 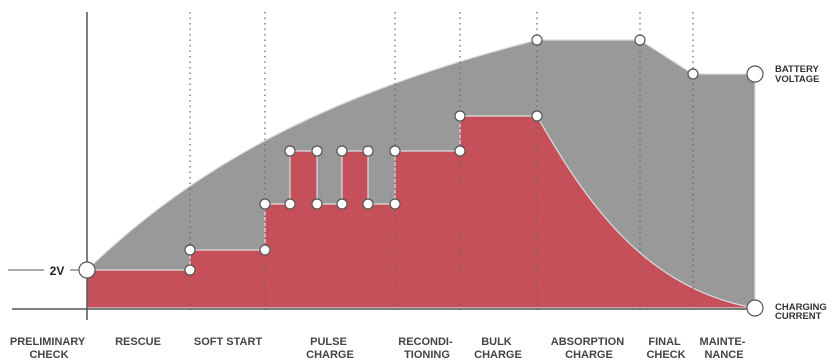 I want to click on phase-label-line: PULSE, so click(x=328, y=342).